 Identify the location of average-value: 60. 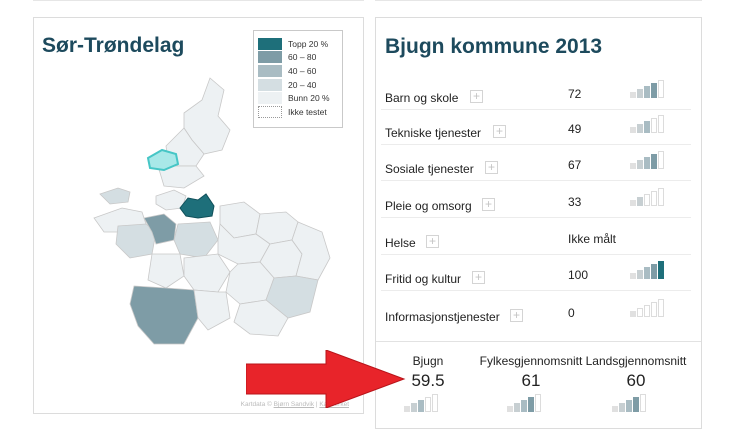
(636, 380).